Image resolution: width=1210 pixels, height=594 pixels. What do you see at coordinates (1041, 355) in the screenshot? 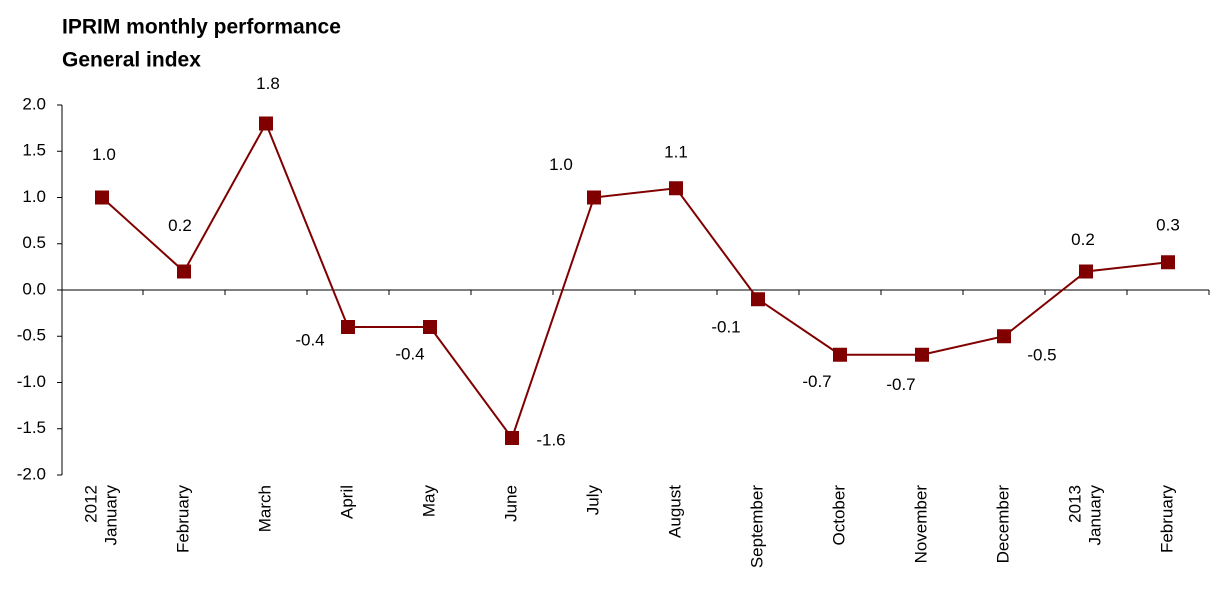
I see `data-label: -0.5` at bounding box center [1041, 355].